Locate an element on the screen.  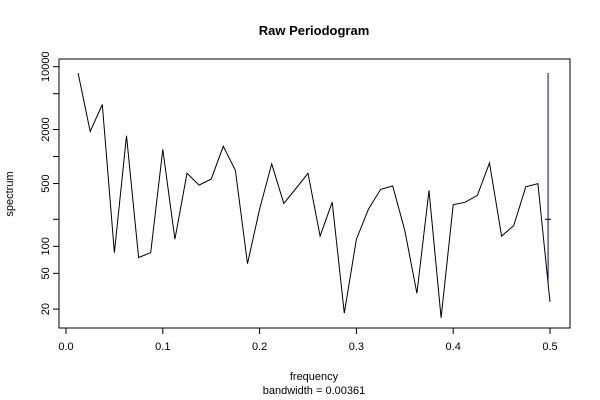
x-tick-label: 0.5 is located at coordinates (549, 347).